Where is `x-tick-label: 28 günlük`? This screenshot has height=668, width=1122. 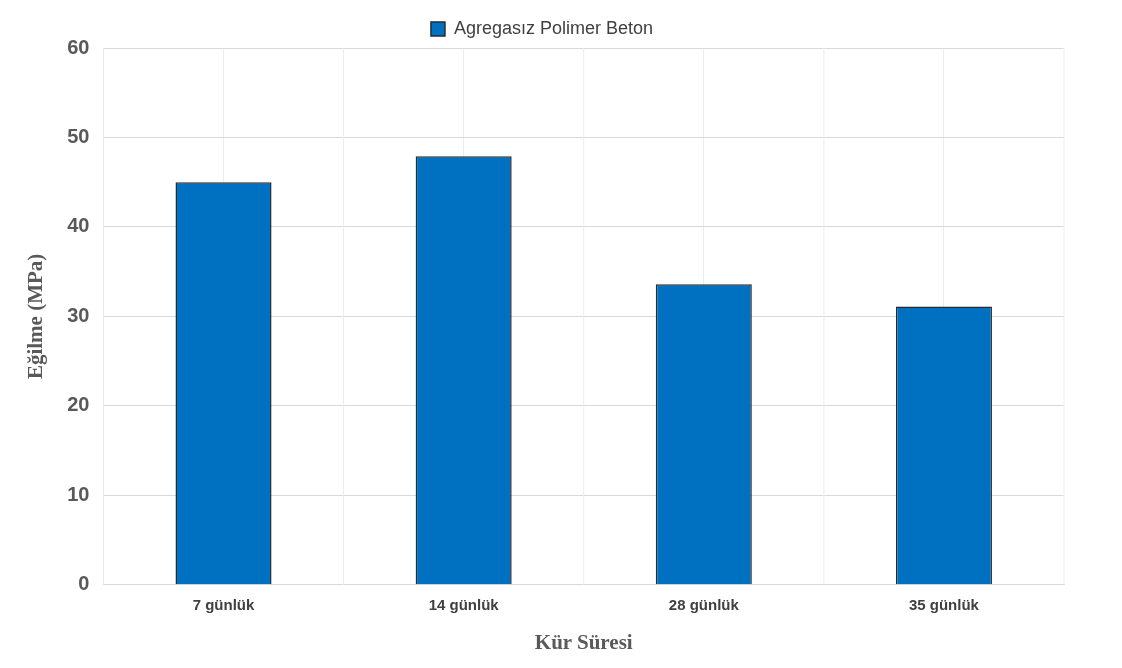
x-tick-label: 28 günlük is located at coordinates (704, 604).